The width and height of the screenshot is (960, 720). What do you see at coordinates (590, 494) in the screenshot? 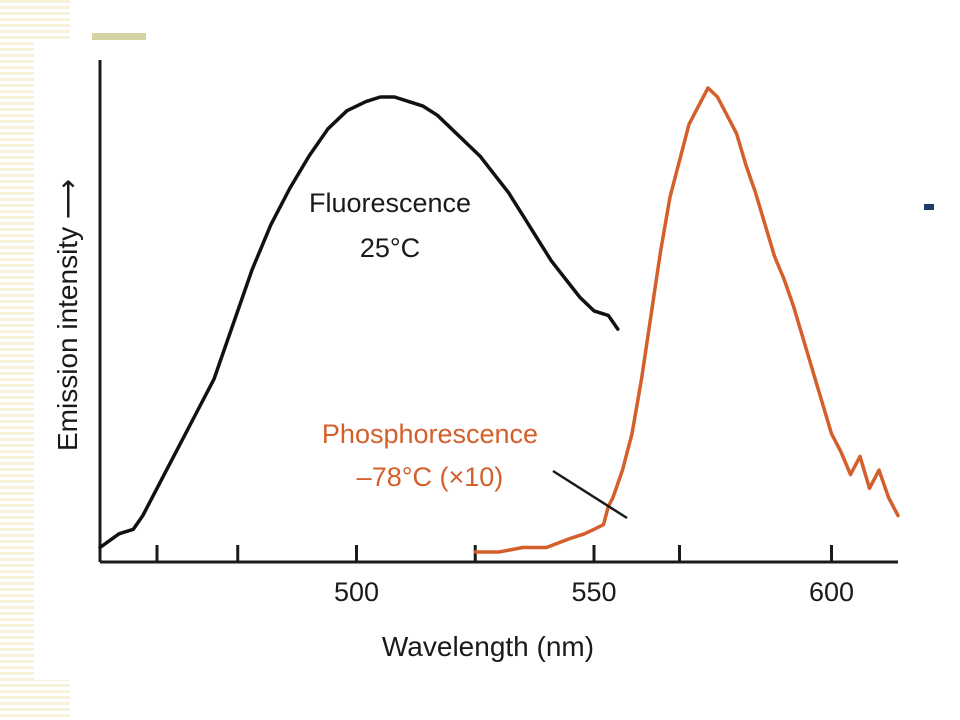
I see `phosphorescence-leader-line` at bounding box center [590, 494].